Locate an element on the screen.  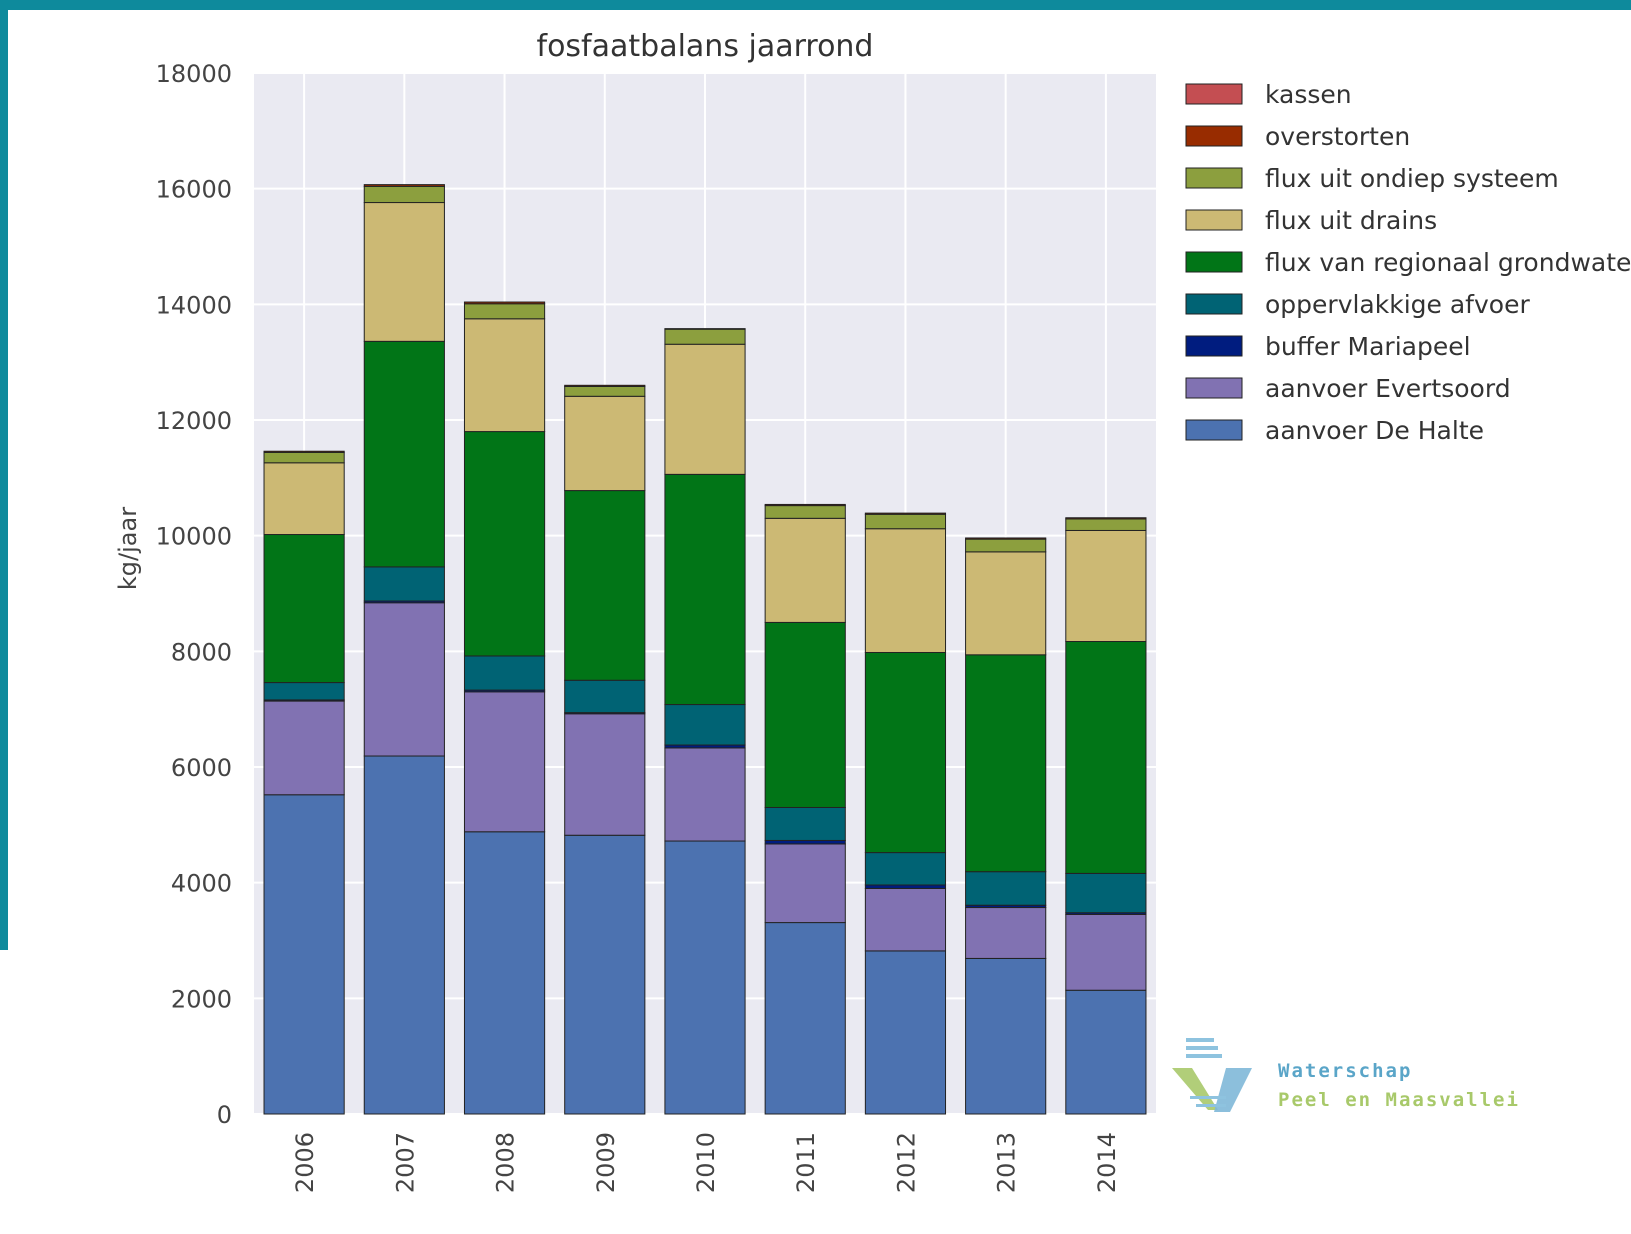
x-tick-label: 2007 is located at coordinates (405, 1162).